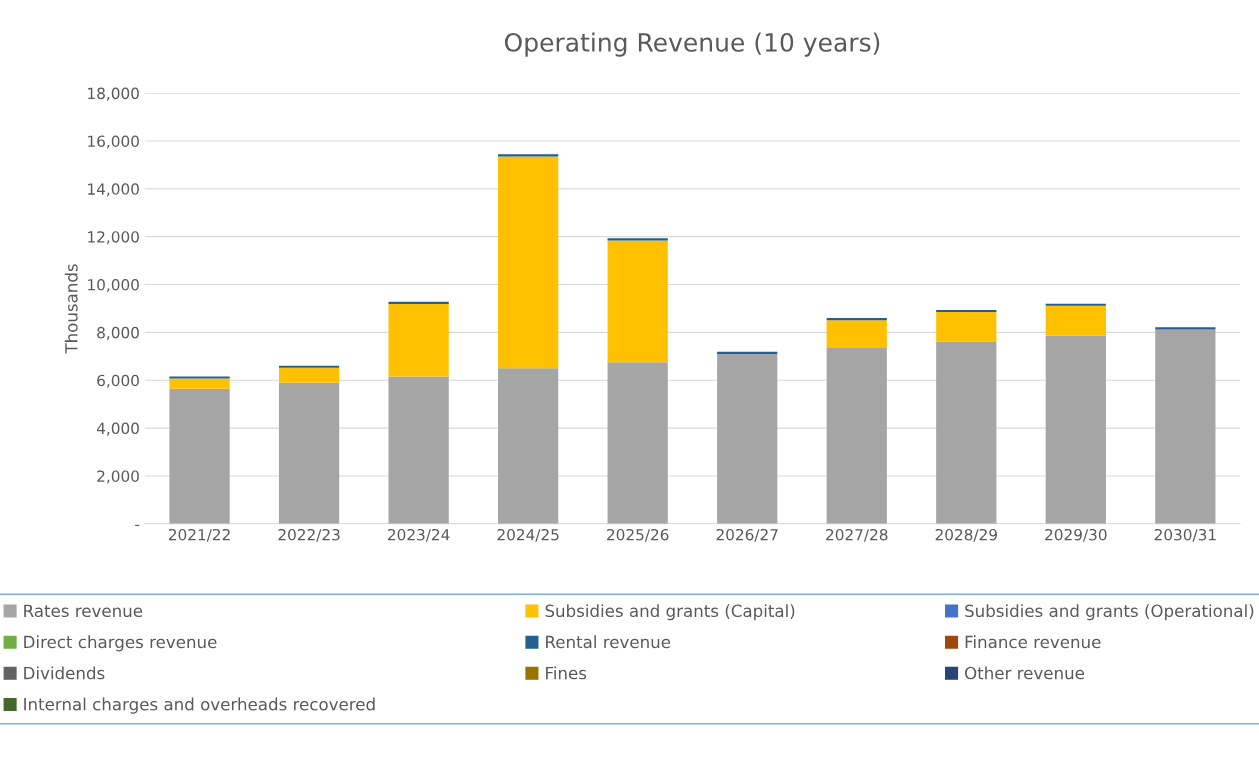 Image resolution: width=1259 pixels, height=776 pixels. I want to click on legend-label: Fines, so click(566, 673).